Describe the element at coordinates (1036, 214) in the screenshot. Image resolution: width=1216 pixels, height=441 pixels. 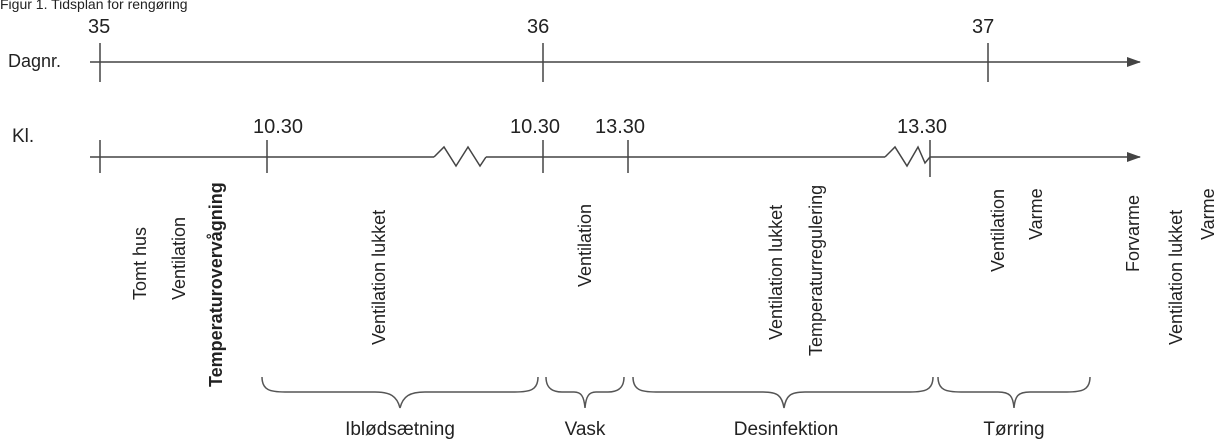
I see `activity-varme-1: Varme` at that location.